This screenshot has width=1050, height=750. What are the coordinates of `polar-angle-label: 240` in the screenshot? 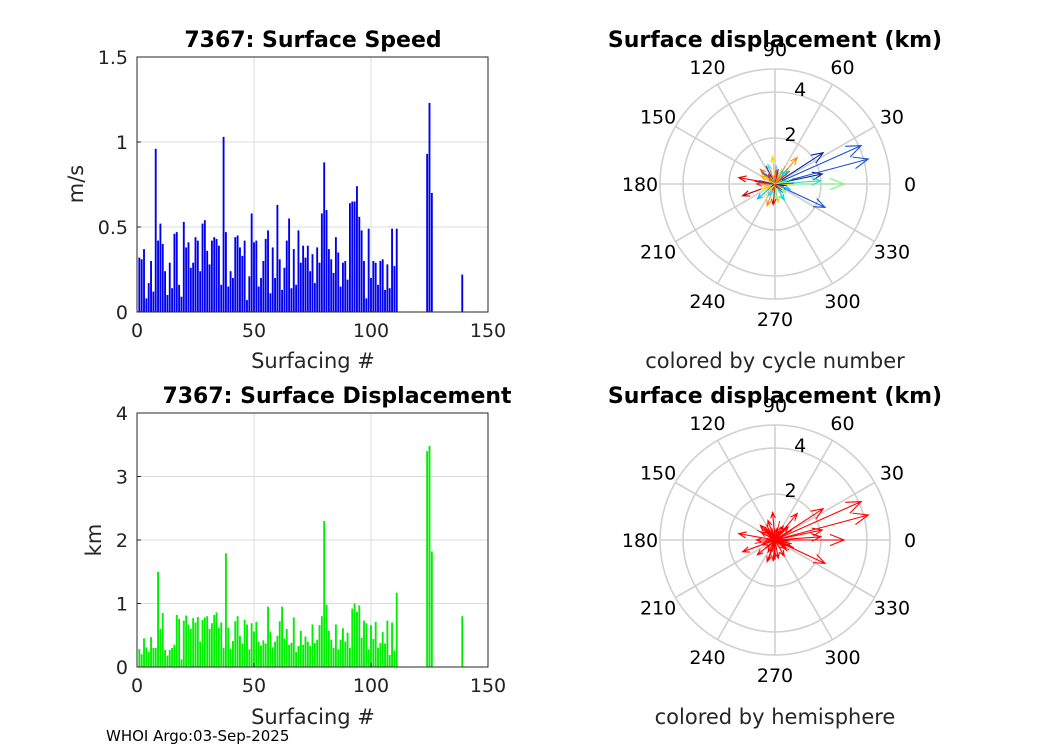 It's located at (707, 658).